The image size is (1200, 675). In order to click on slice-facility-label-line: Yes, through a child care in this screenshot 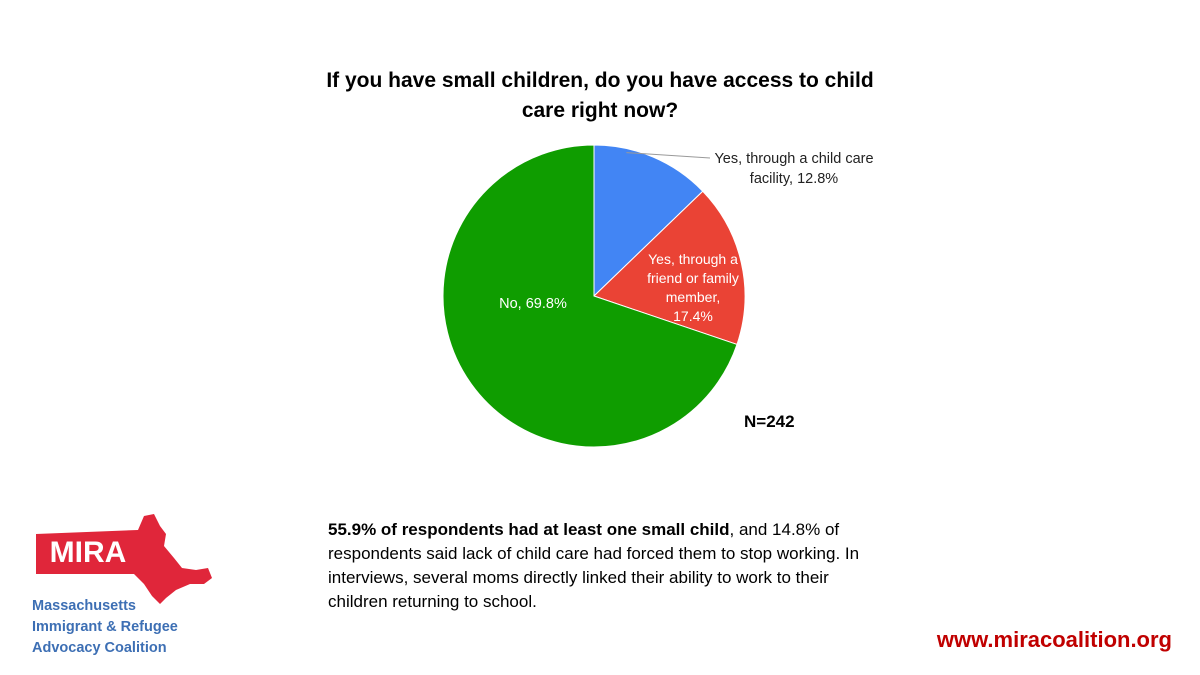, I will do `click(793, 159)`.